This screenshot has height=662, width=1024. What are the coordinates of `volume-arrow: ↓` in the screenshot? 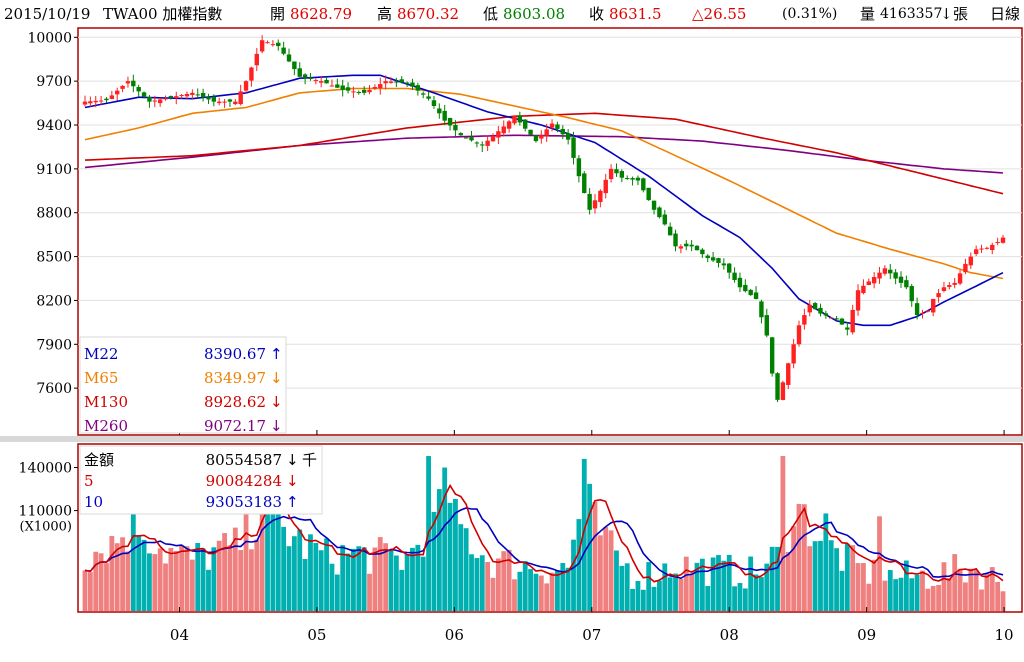 It's located at (946, 14).